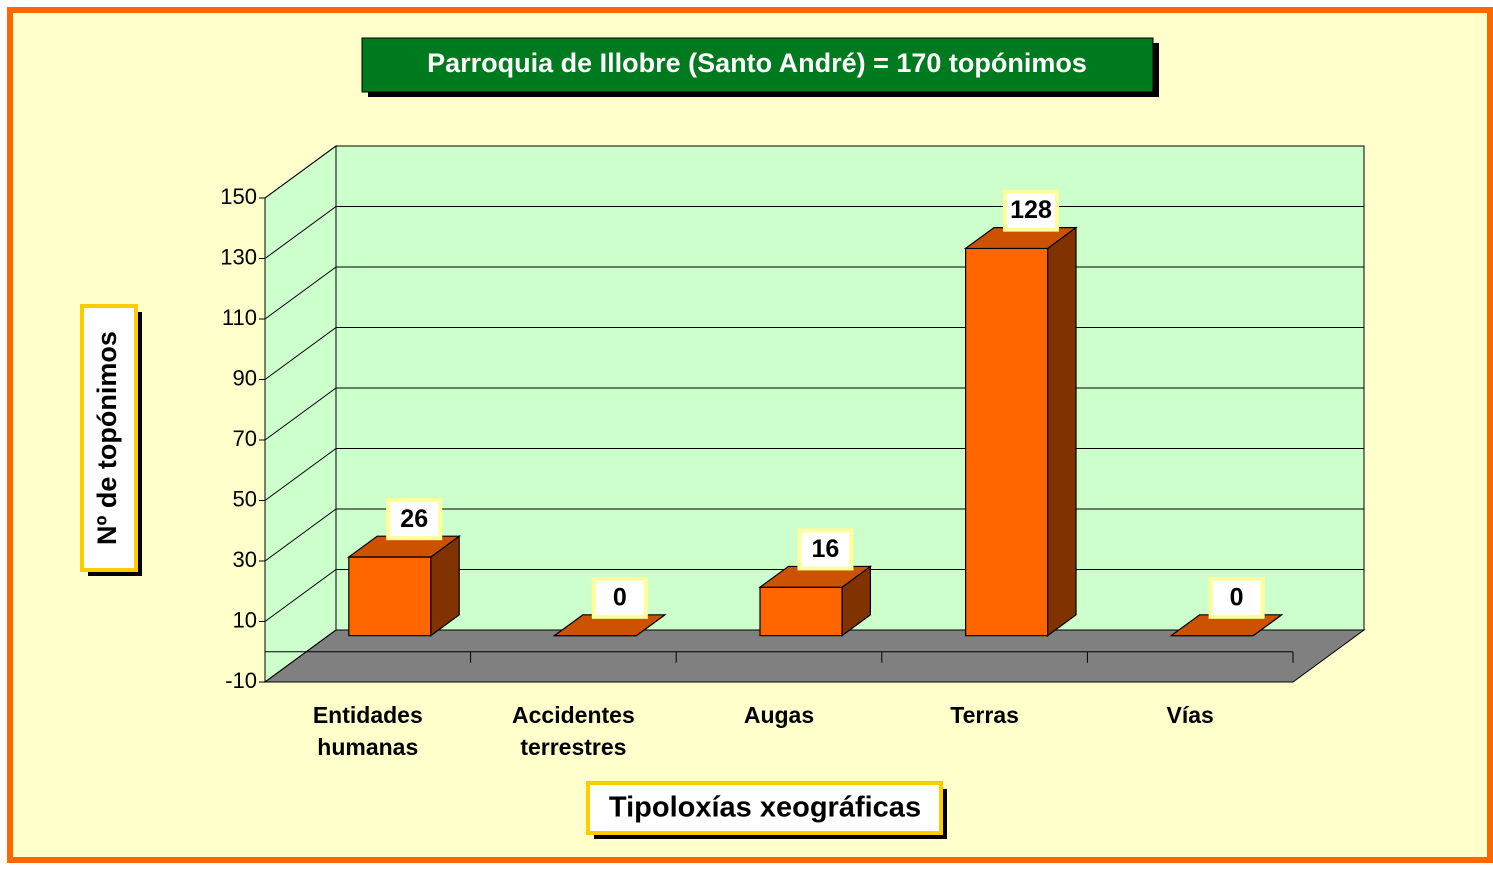 The height and width of the screenshot is (870, 1493). What do you see at coordinates (245, 559) in the screenshot?
I see `y-tick-label: 30` at bounding box center [245, 559].